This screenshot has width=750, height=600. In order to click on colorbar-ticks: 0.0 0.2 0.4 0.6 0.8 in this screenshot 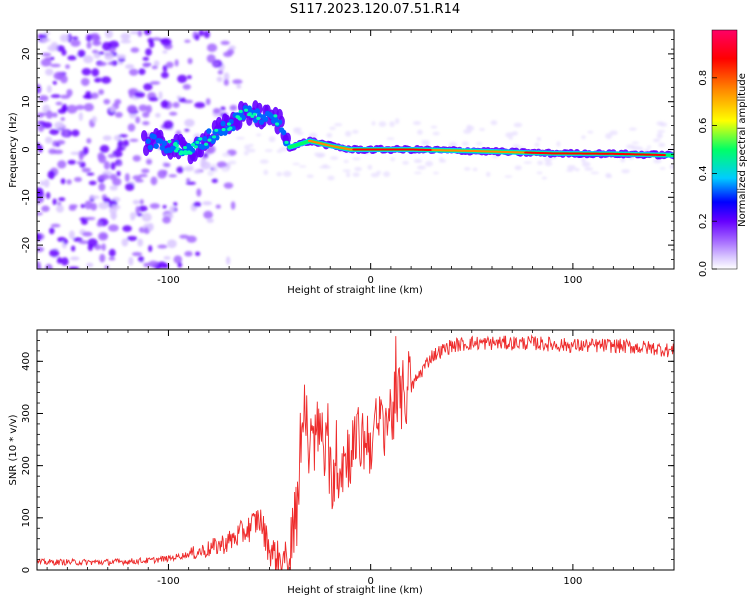, I will do `click(707, 173)`.